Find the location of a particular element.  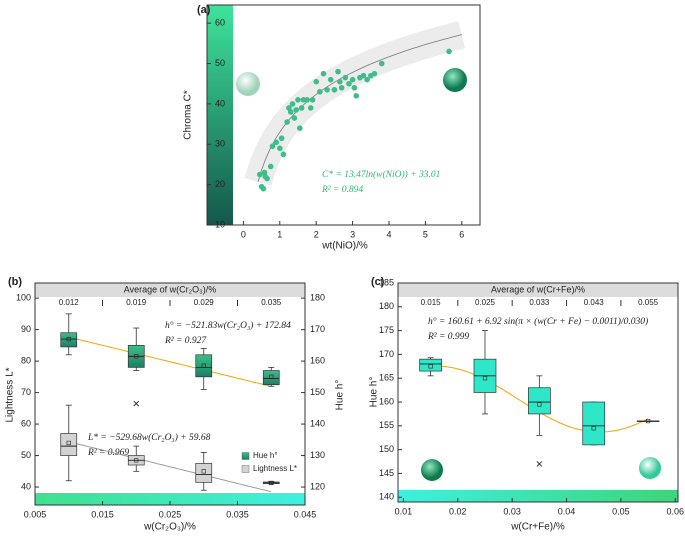

x-tick-label: 4 is located at coordinates (388, 234).